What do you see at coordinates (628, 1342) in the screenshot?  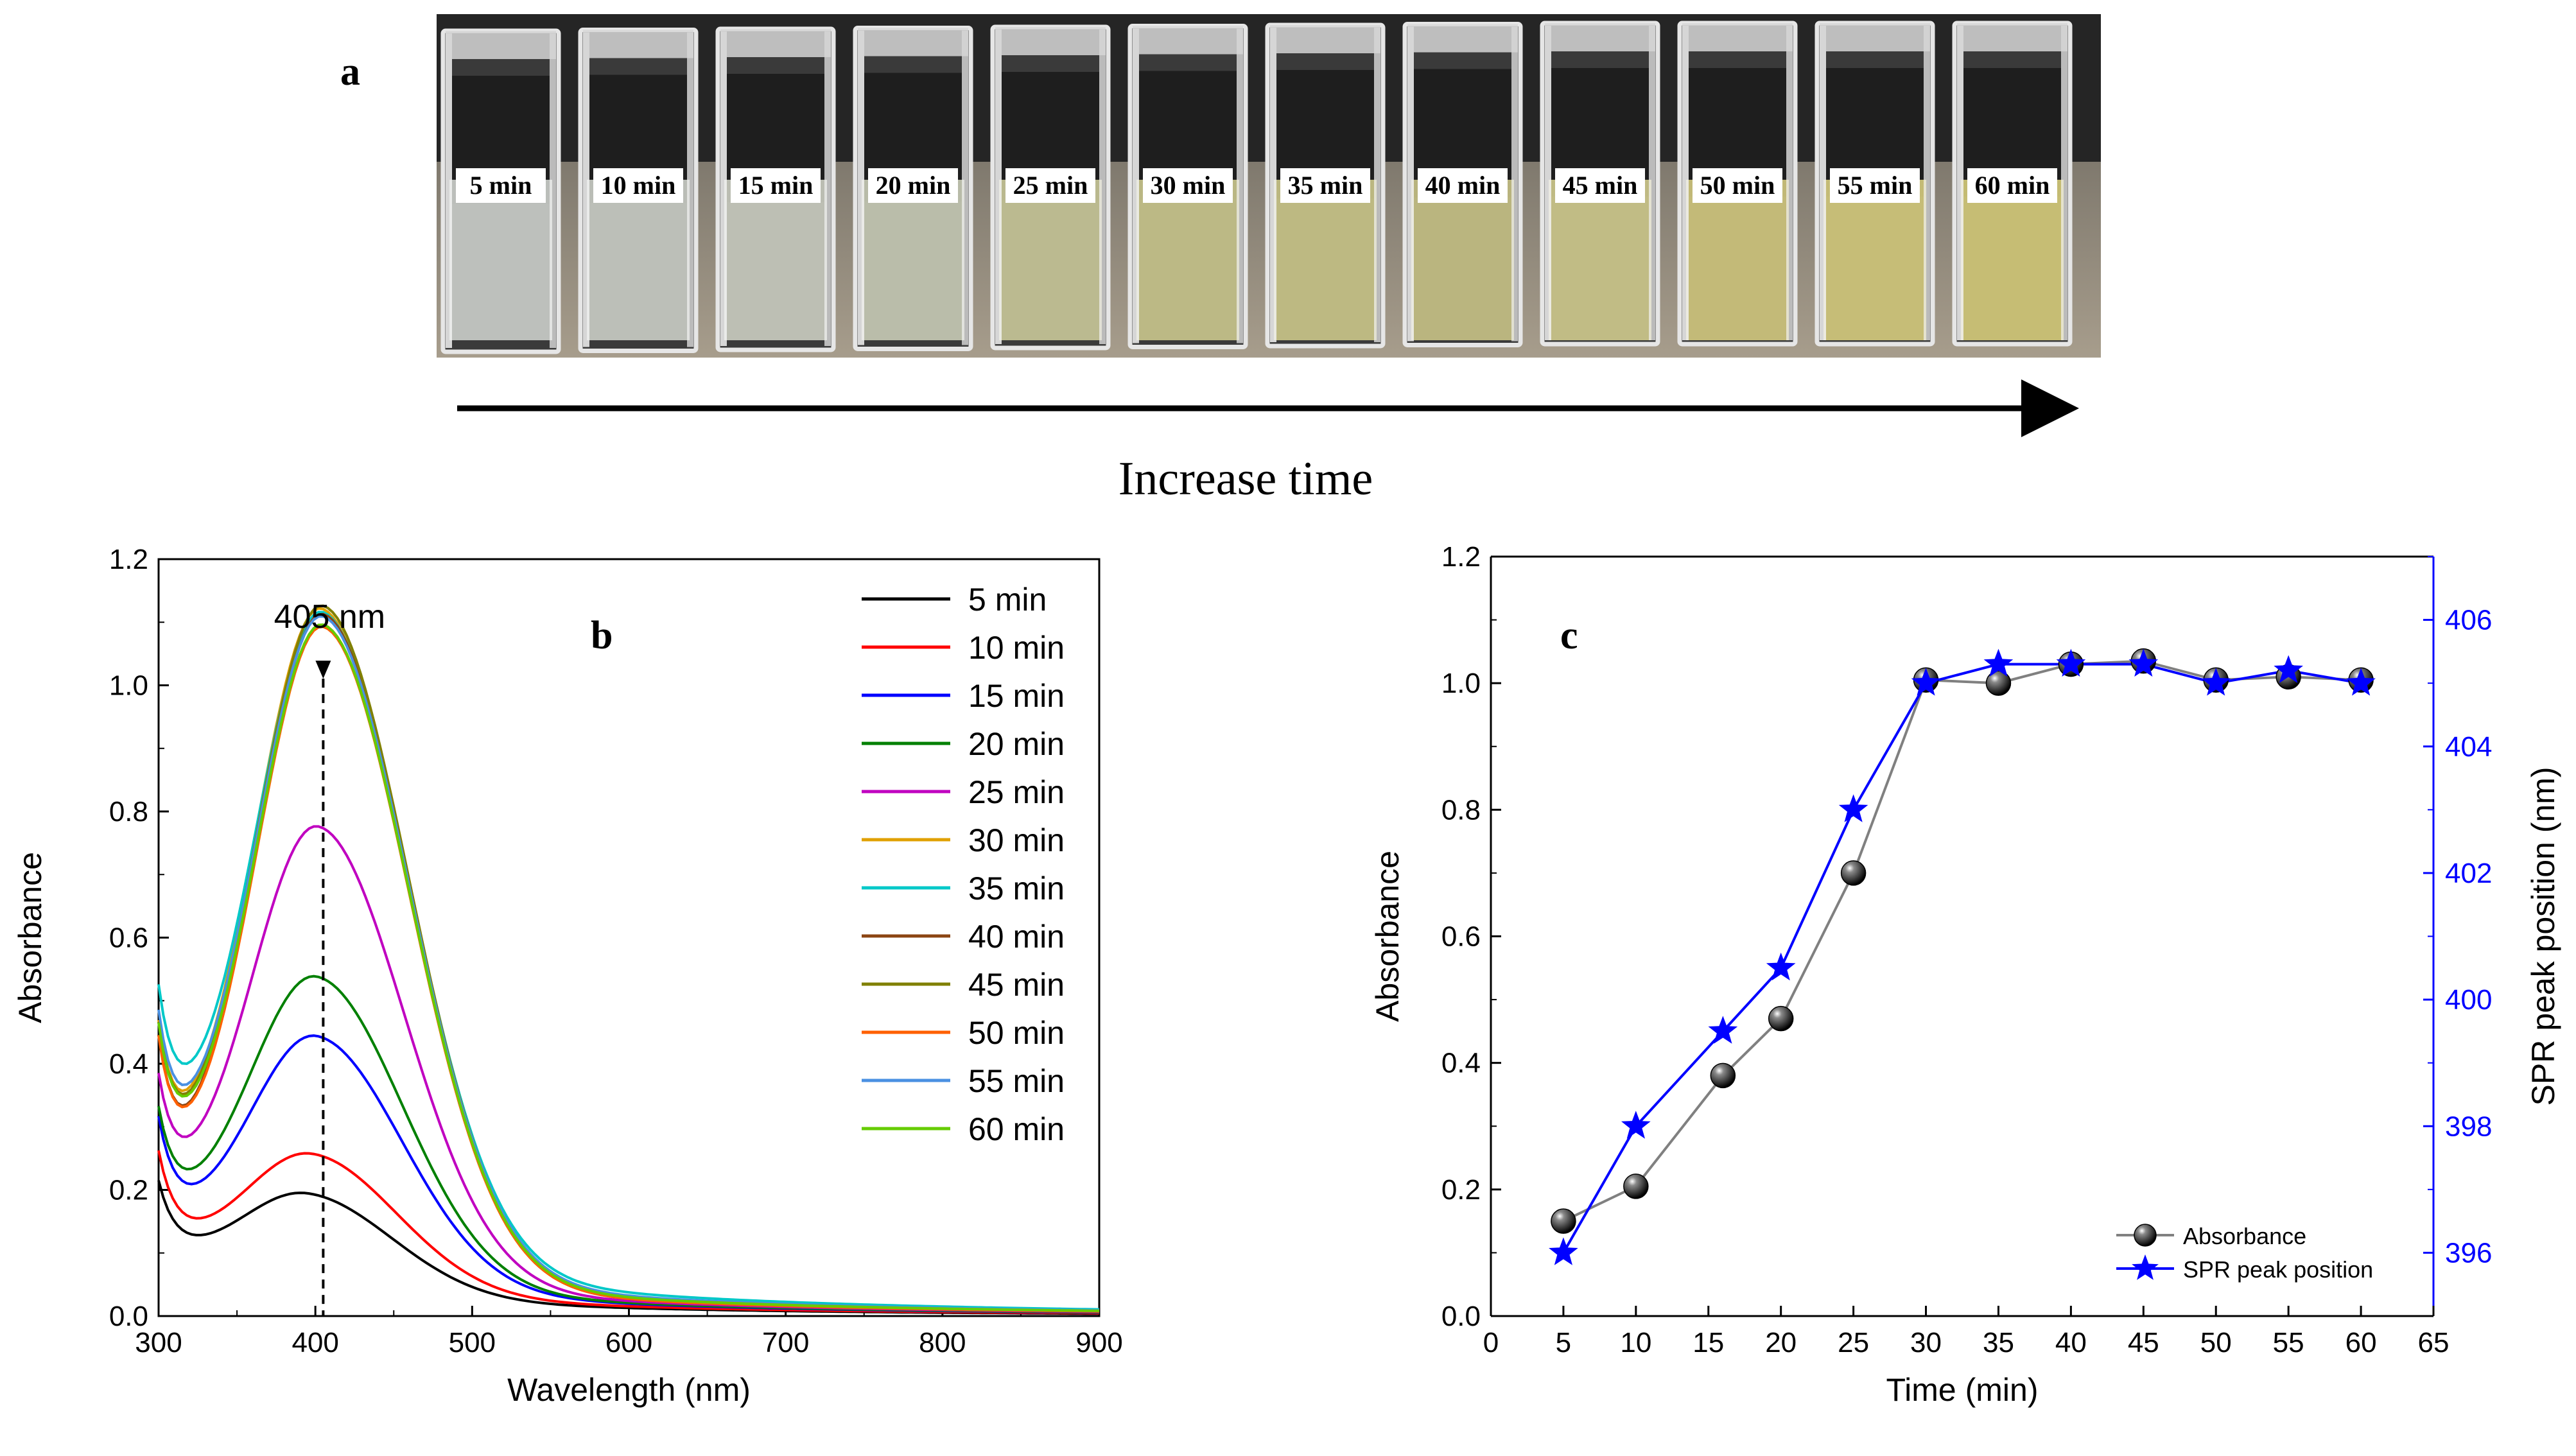 I see `x-tick-label: 600` at bounding box center [628, 1342].